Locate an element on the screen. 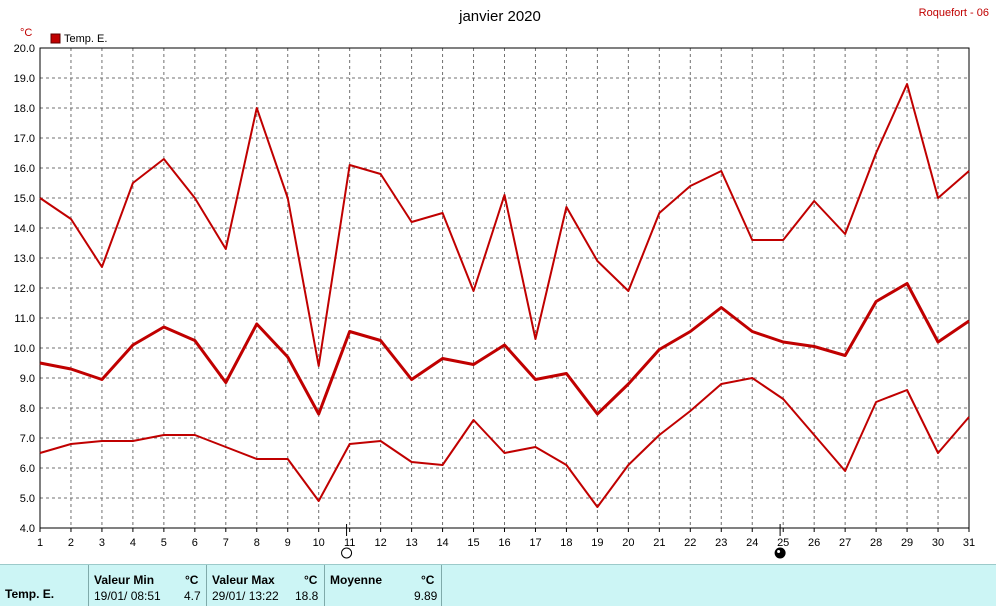 This screenshot has width=996, height=606. x-tick-label: 12 is located at coordinates (381, 543).